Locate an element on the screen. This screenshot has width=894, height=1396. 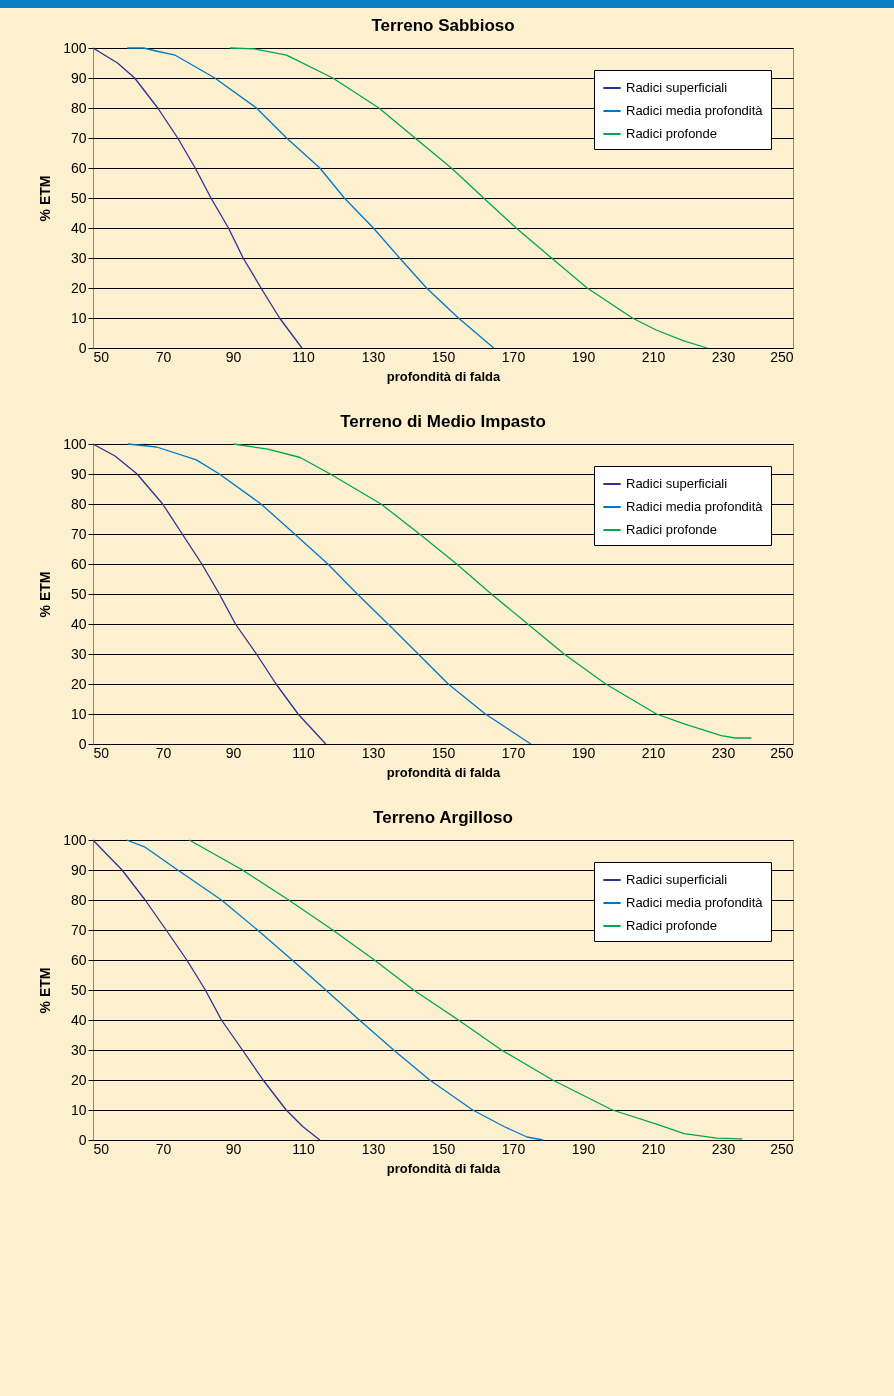
chart-title: Terreno Argilloso is located at coordinates (443, 817).